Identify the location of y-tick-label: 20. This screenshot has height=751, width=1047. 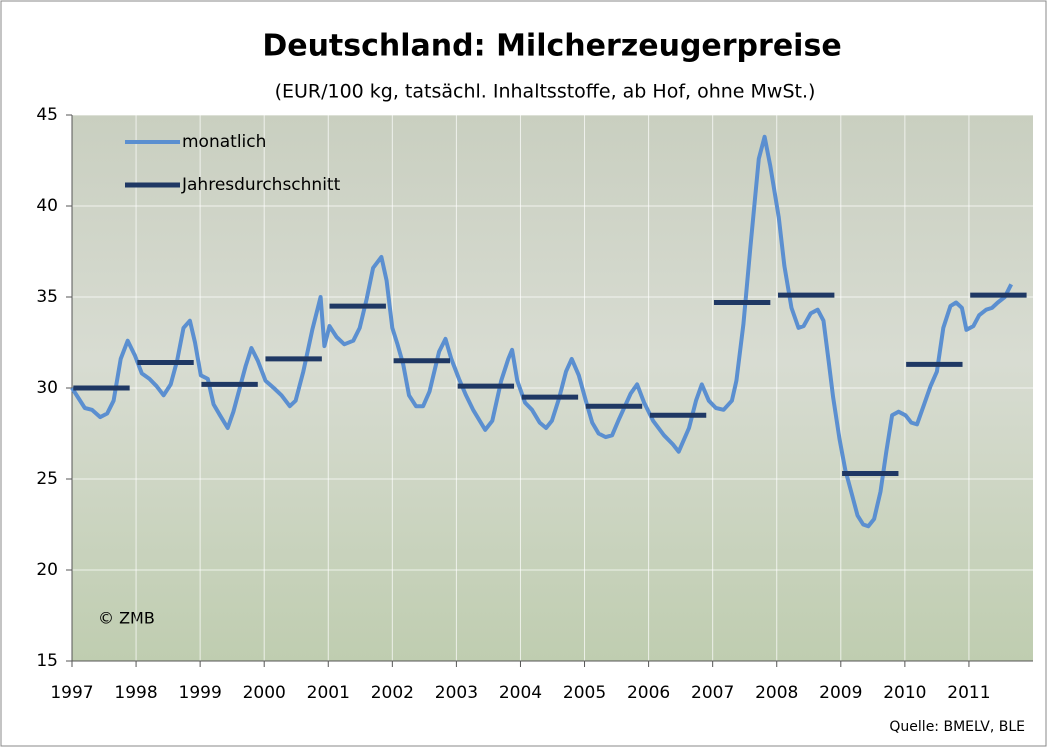
(47, 570).